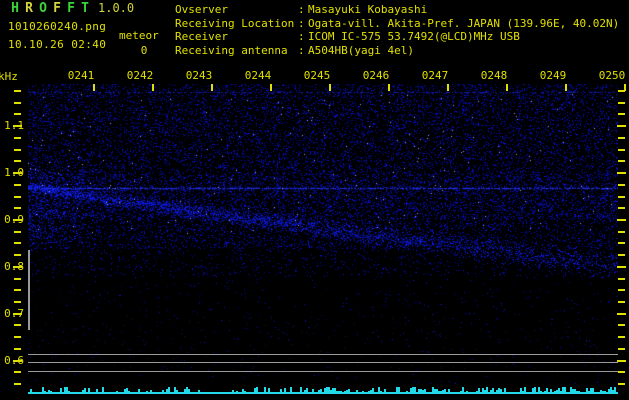  Describe the element at coordinates (57, 44) in the screenshot. I see `file-datetime: 10.10.26 02:40` at that location.